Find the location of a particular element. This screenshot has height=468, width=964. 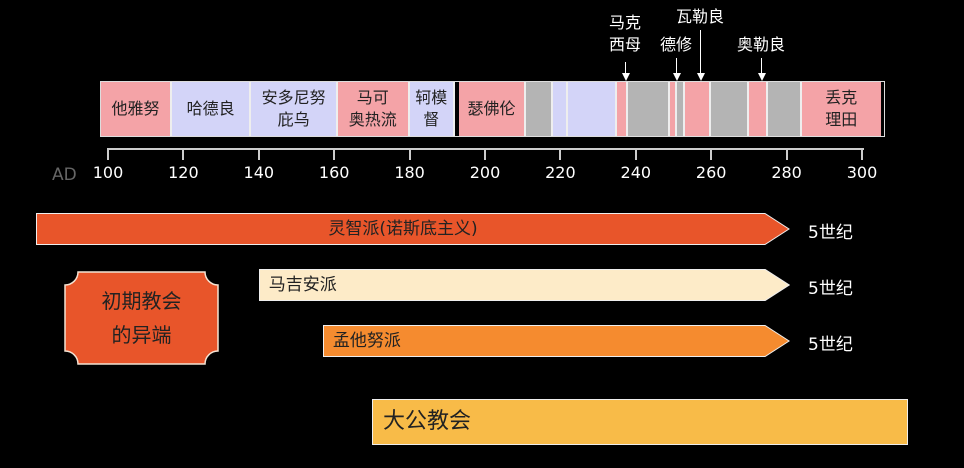

emperor-segment: 他雅努 is located at coordinates (137, 109).